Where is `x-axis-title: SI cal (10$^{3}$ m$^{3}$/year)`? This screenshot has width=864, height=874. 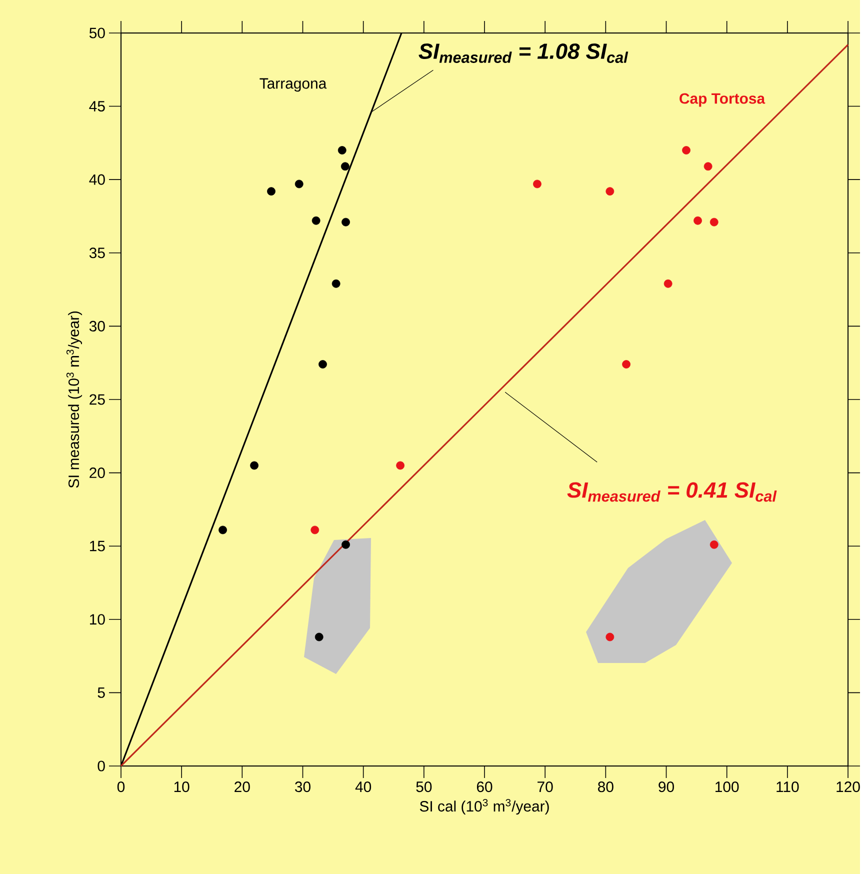 x-axis-title: SI cal (10$^{3}$ m$^{3}$/year) is located at coordinates (484, 806).